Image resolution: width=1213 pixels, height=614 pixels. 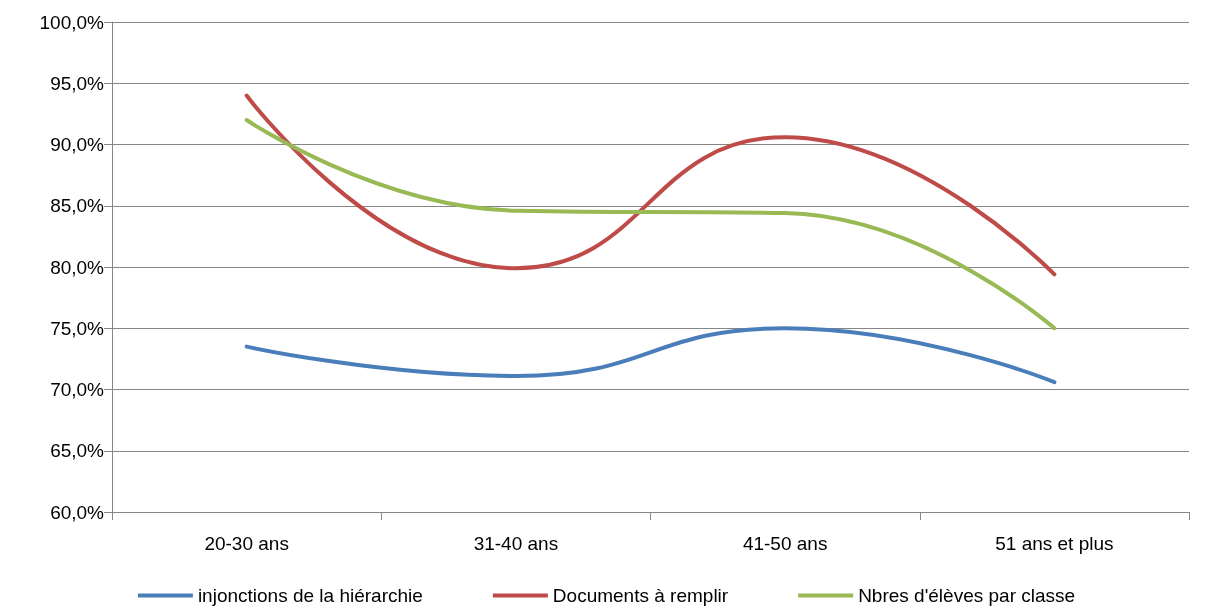 What do you see at coordinates (246, 543) in the screenshot?
I see `x-tick-label: 20-30 ans` at bounding box center [246, 543].